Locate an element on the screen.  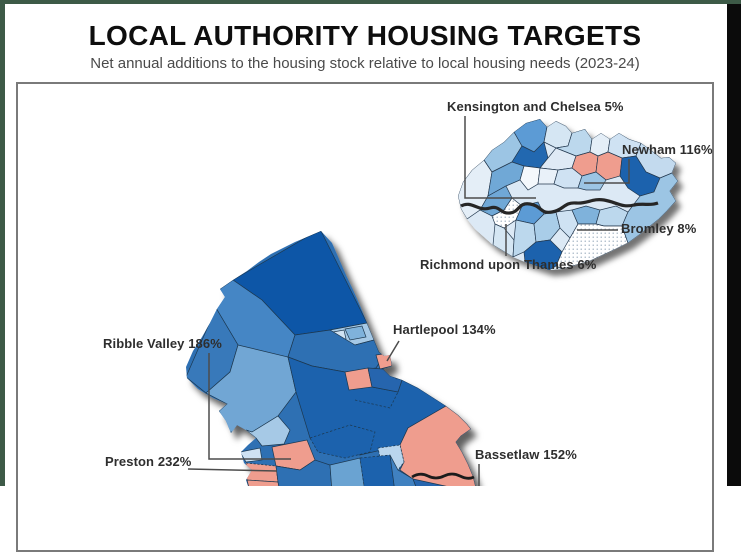
callout-richmond-upon-thames: Richmond upon Thames 6% is located at coordinates (508, 264).